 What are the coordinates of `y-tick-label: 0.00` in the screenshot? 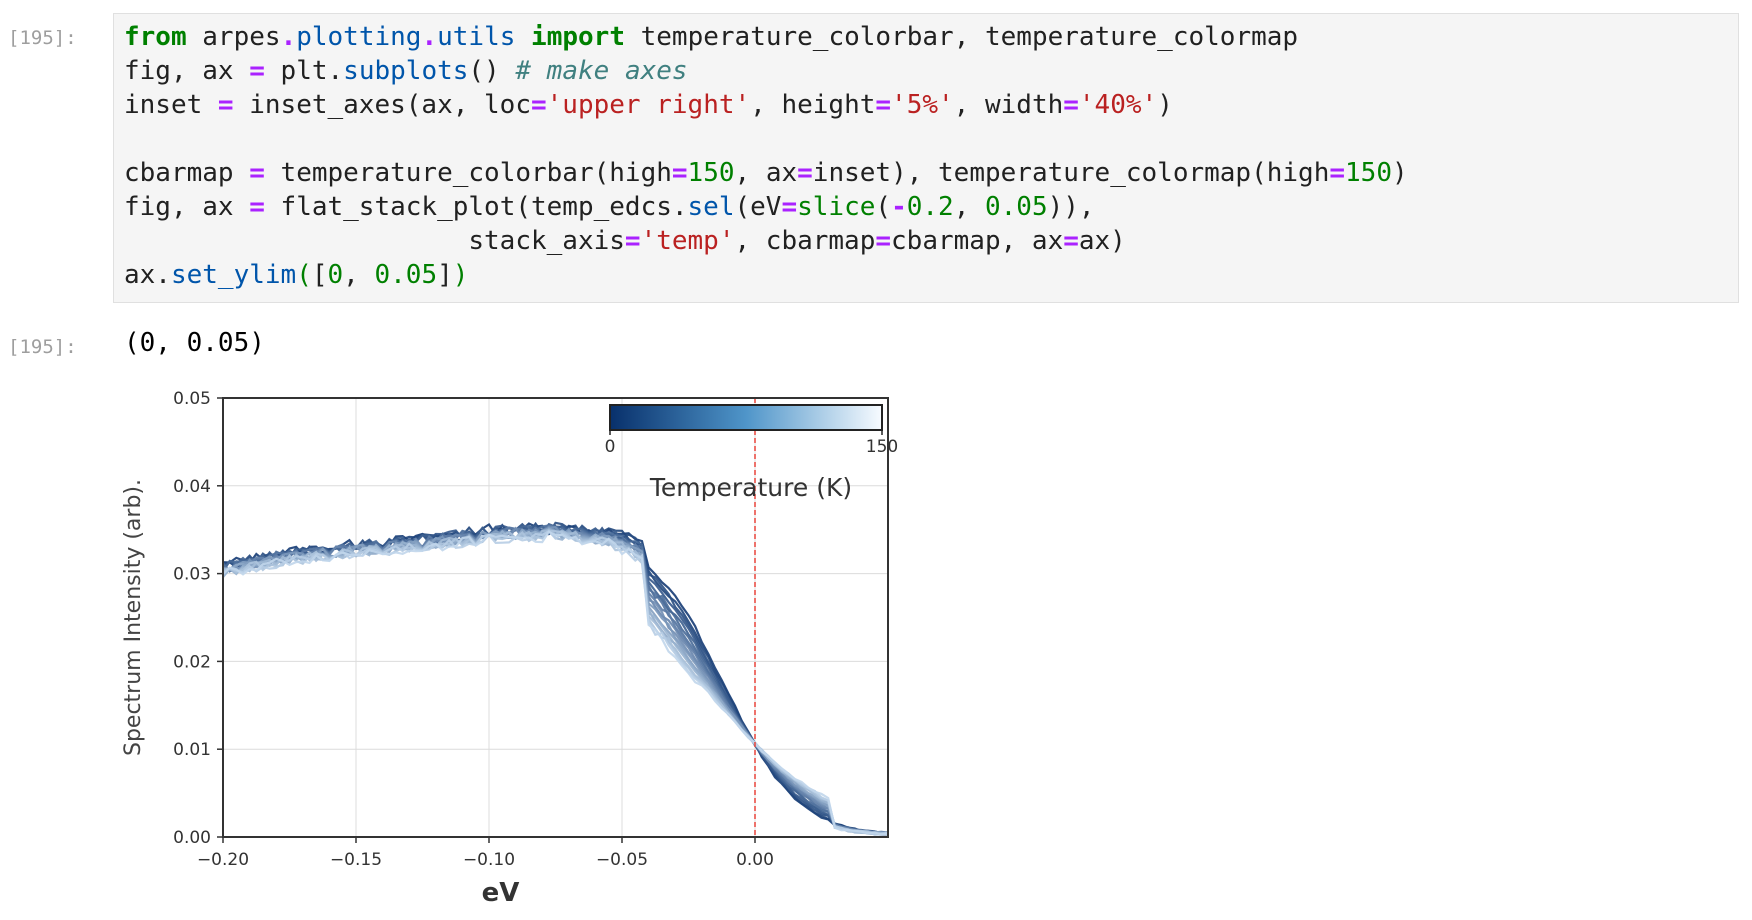 It's located at (192, 838).